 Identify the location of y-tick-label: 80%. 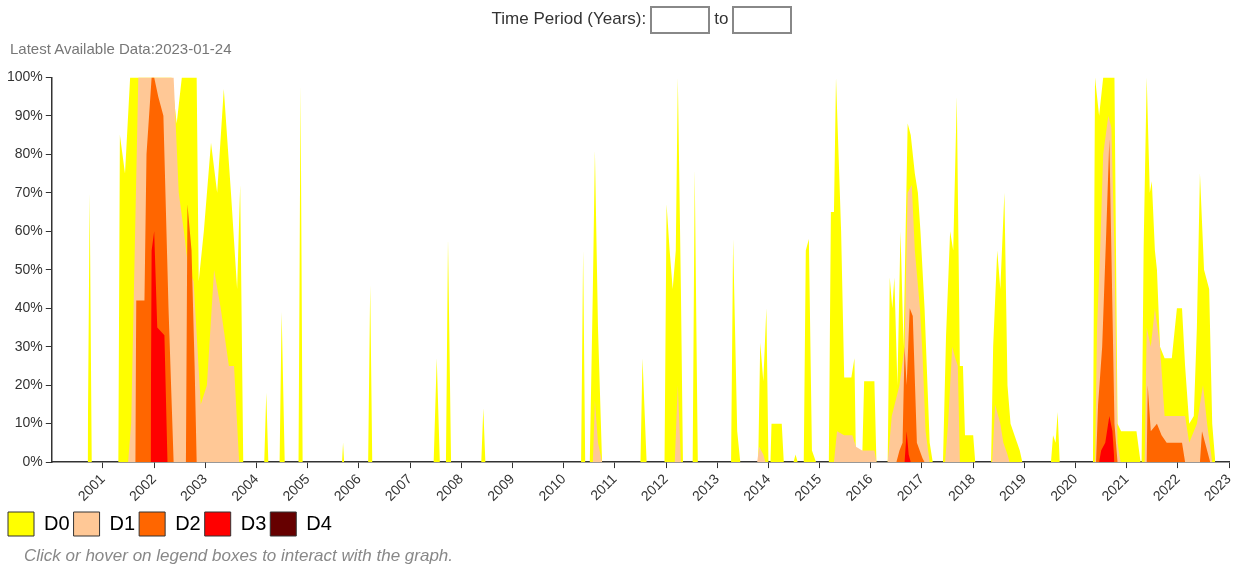
(28, 153).